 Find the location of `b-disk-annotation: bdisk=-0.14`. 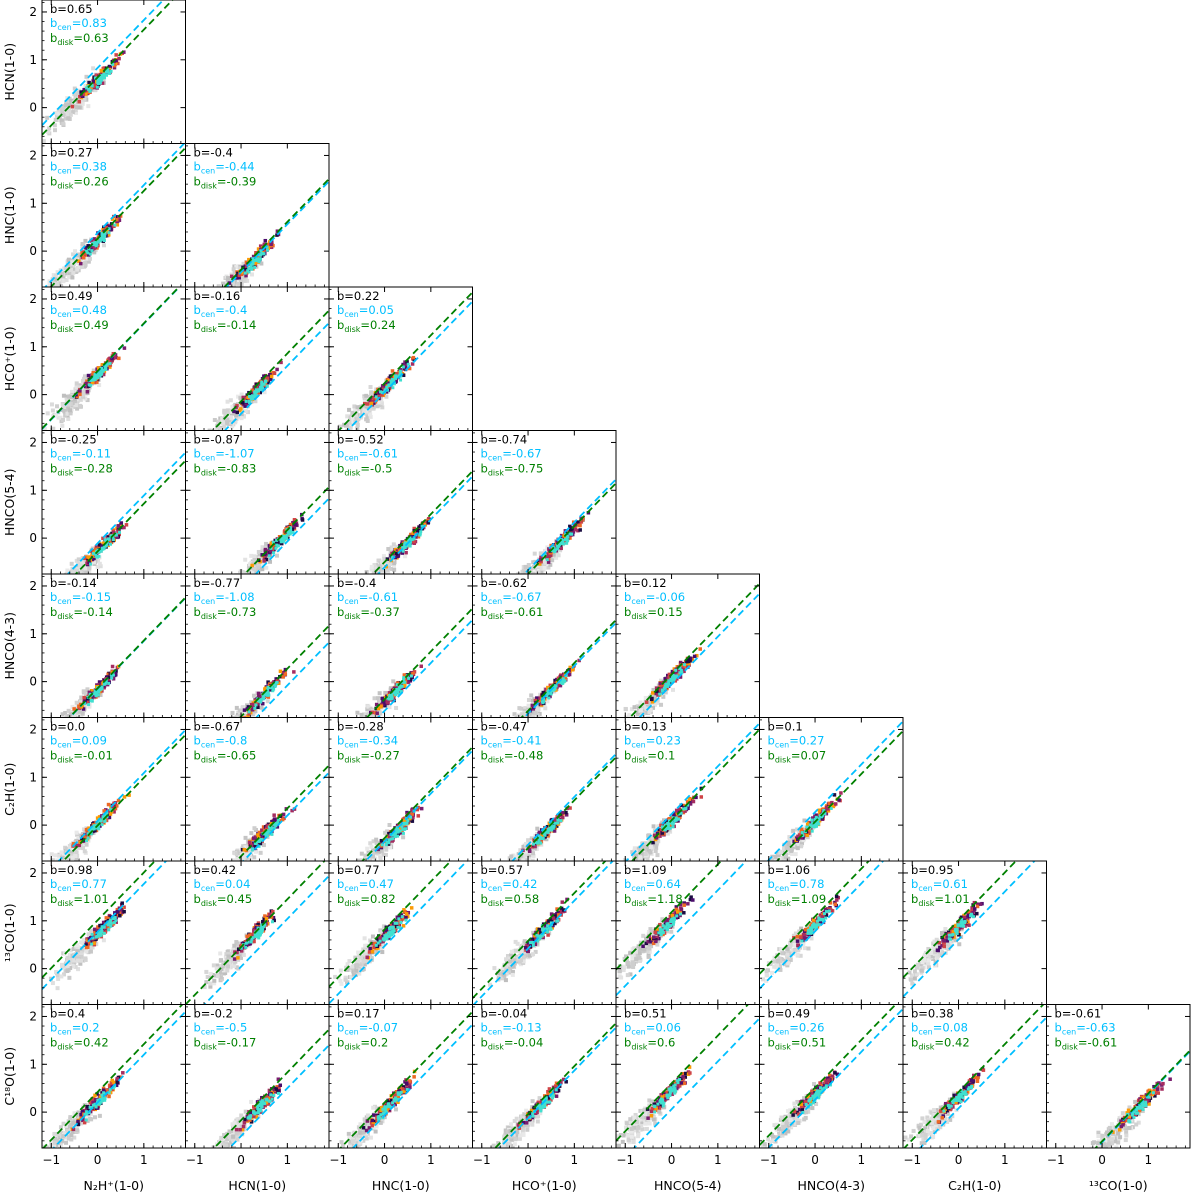

b-disk-annotation: bdisk=-0.14 is located at coordinates (225, 326).